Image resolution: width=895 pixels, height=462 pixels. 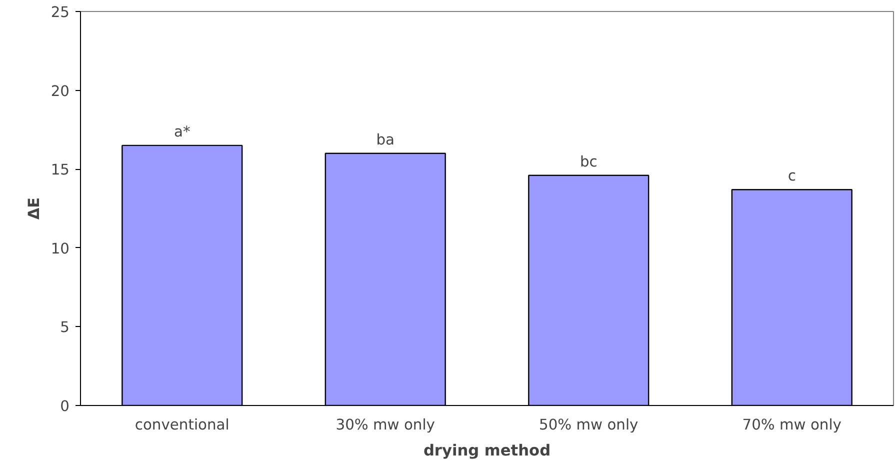 I want to click on y-tick-label: 5, so click(x=65, y=327).